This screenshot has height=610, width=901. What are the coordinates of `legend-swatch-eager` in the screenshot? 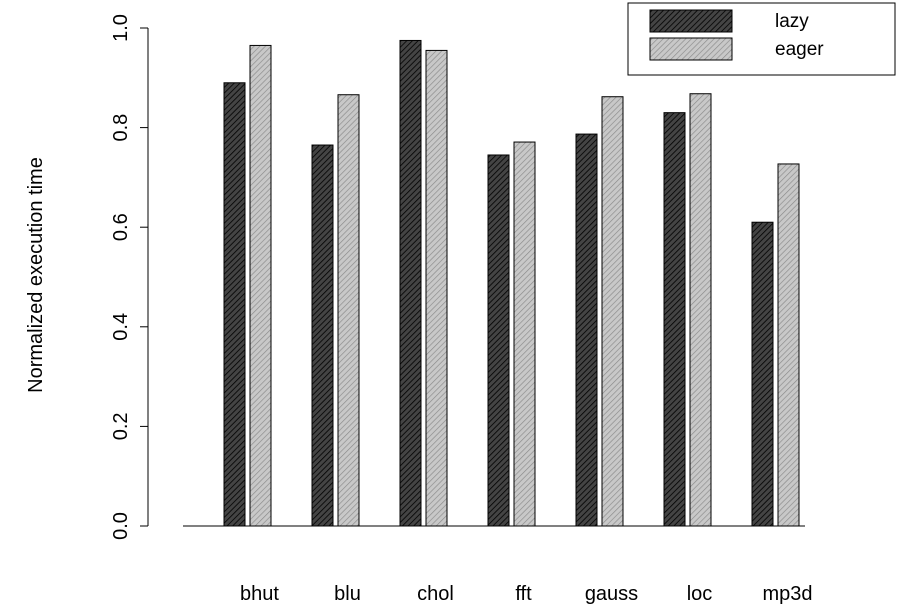 It's located at (691, 49).